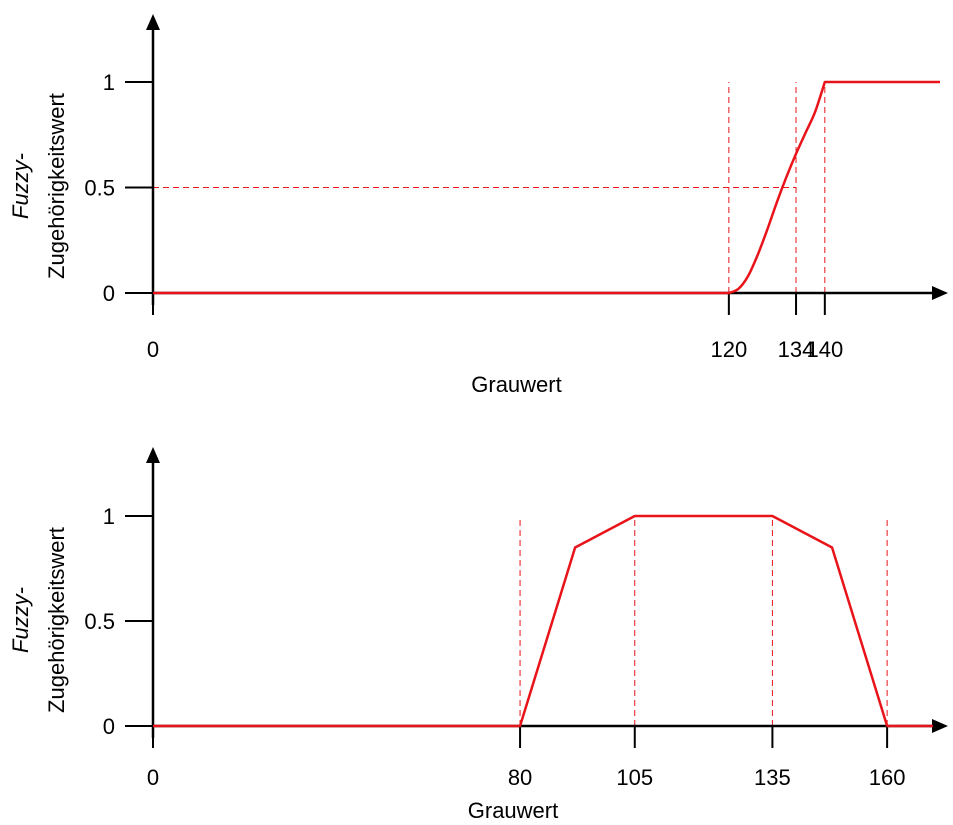 The width and height of the screenshot is (953, 825). Describe the element at coordinates (887, 777) in the screenshot. I see `x-tick-label: 160` at that location.